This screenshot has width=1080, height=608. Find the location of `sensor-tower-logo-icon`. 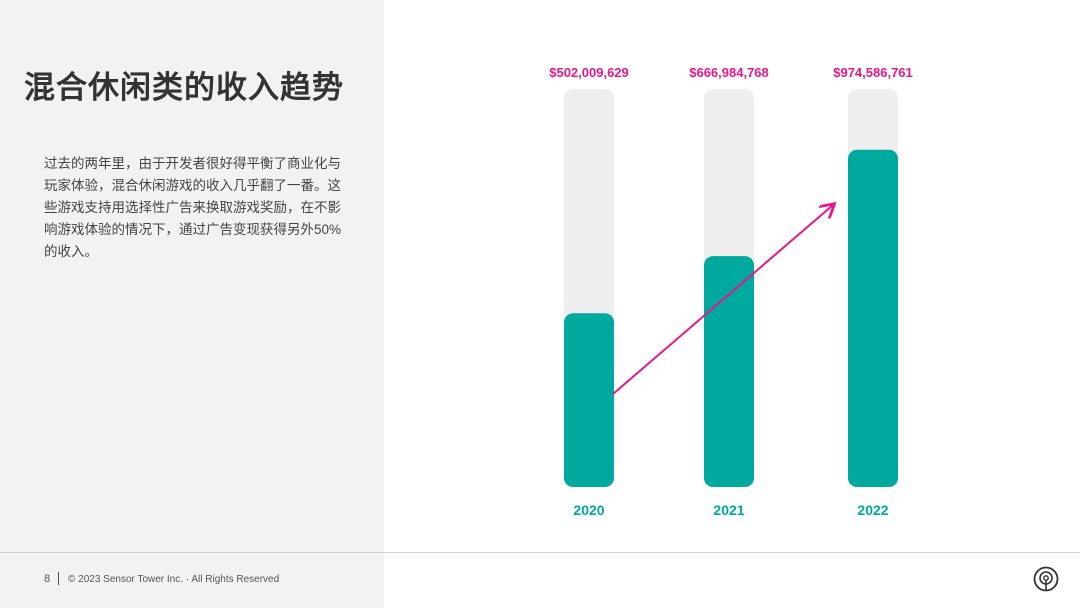

sensor-tower-logo-icon is located at coordinates (1046, 579).